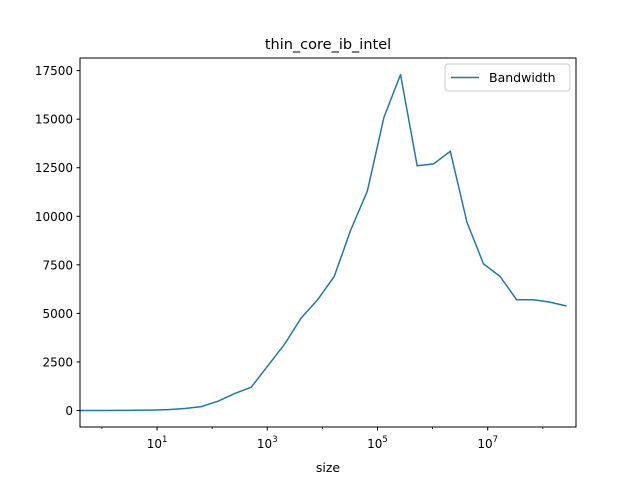  What do you see at coordinates (54, 217) in the screenshot?
I see `y-tick-label: 10000` at bounding box center [54, 217].